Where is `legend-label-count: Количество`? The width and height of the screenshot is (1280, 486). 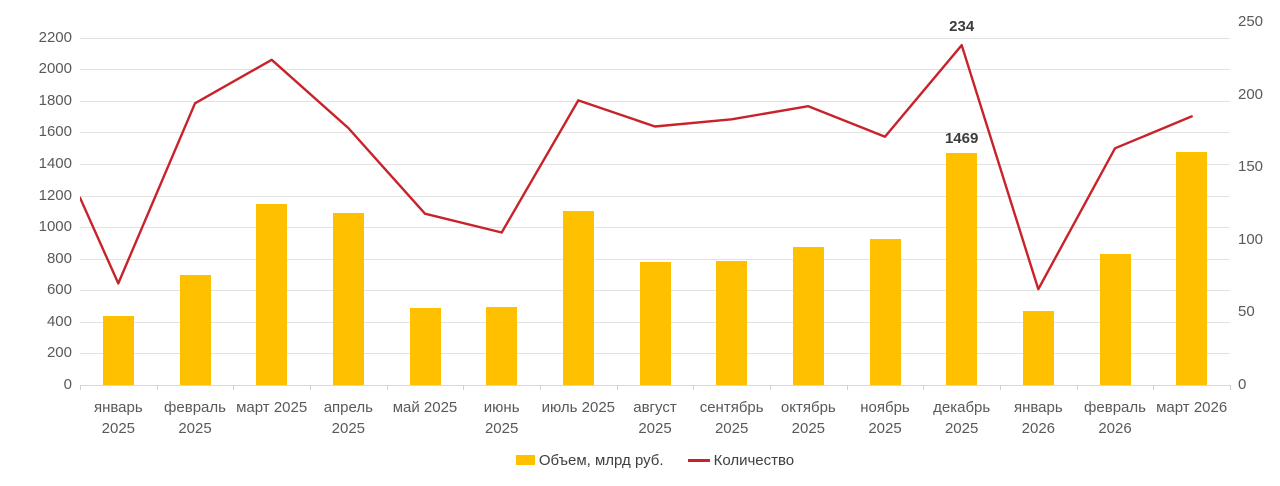
legend-label-count: Количество is located at coordinates (754, 460).